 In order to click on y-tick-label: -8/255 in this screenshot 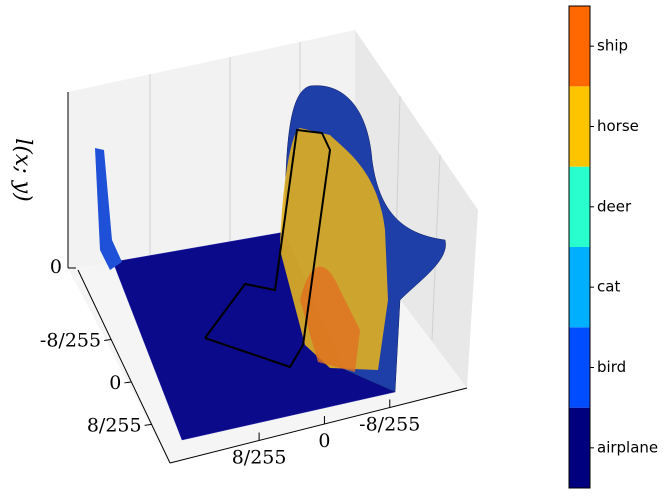, I will do `click(389, 425)`.